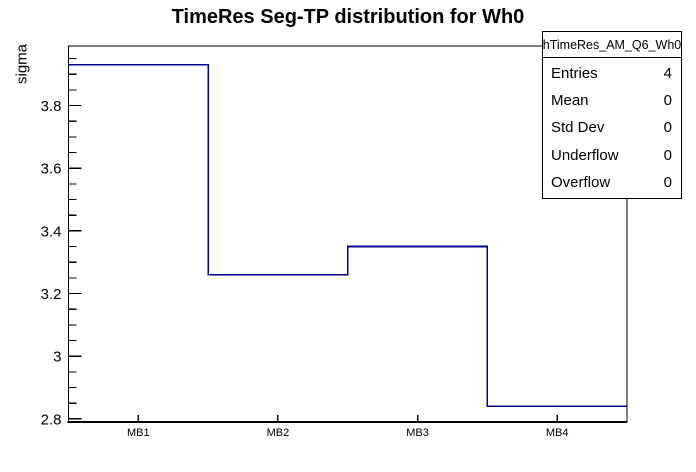  Describe the element at coordinates (57, 357) in the screenshot. I see `y-tick-label: 3` at that location.